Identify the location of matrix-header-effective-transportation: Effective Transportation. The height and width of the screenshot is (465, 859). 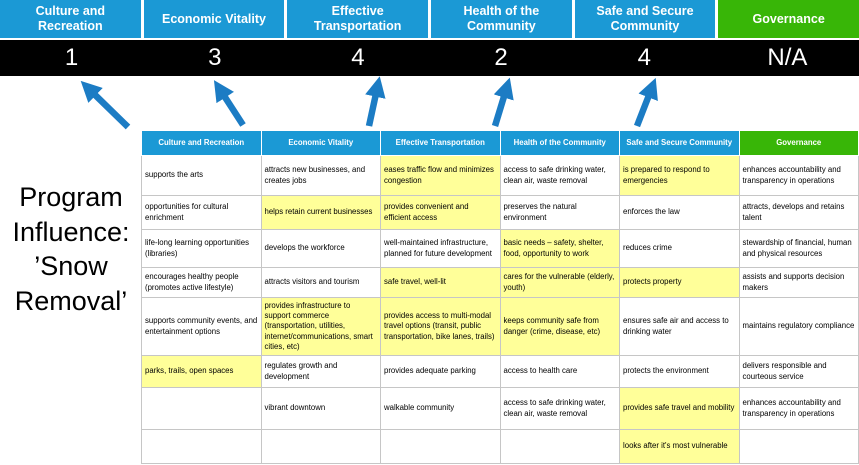
(440, 143).